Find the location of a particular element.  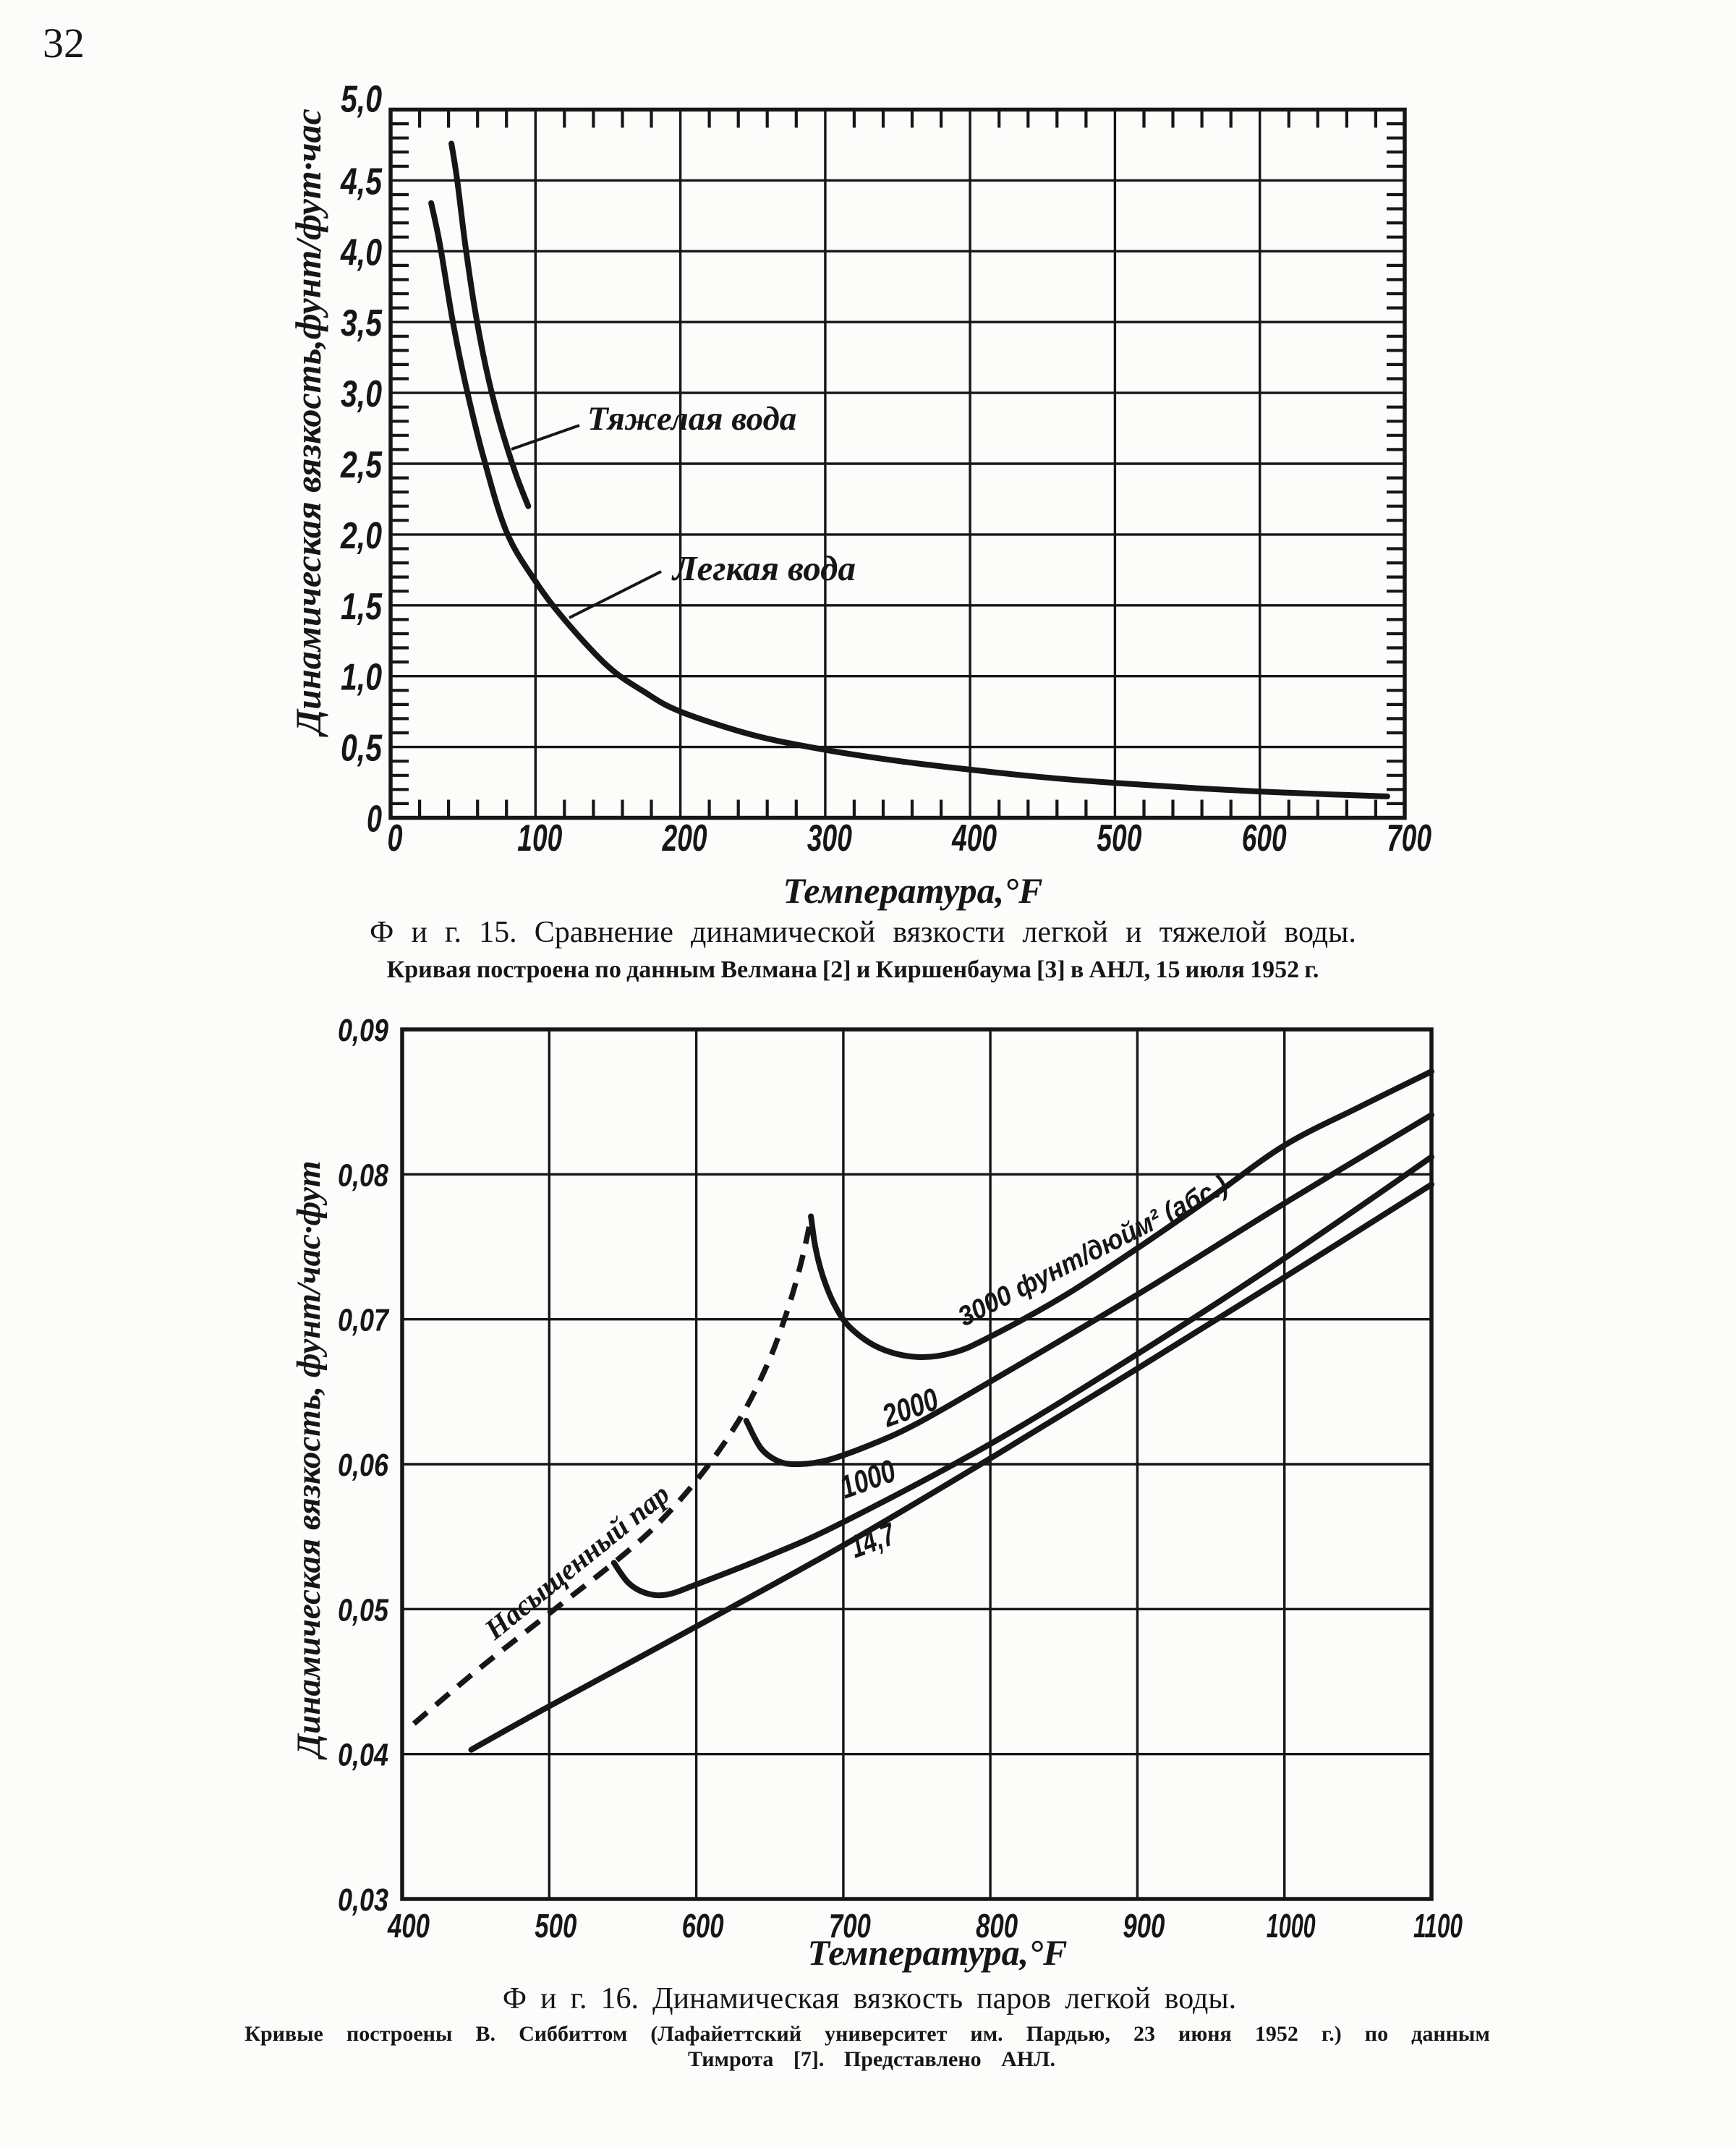

svg-text: 100 is located at coordinates (539, 838).